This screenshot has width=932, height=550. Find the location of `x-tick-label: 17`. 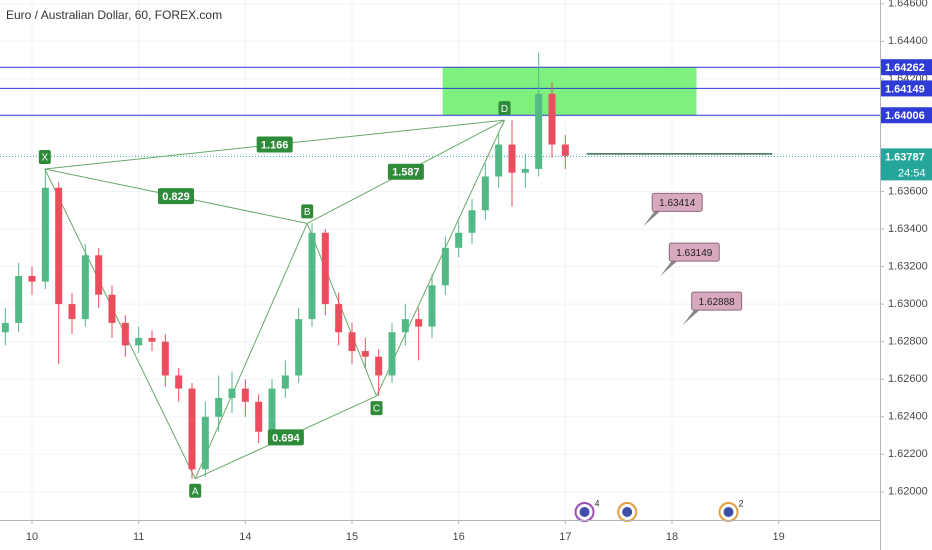

x-tick-label: 17 is located at coordinates (565, 537).